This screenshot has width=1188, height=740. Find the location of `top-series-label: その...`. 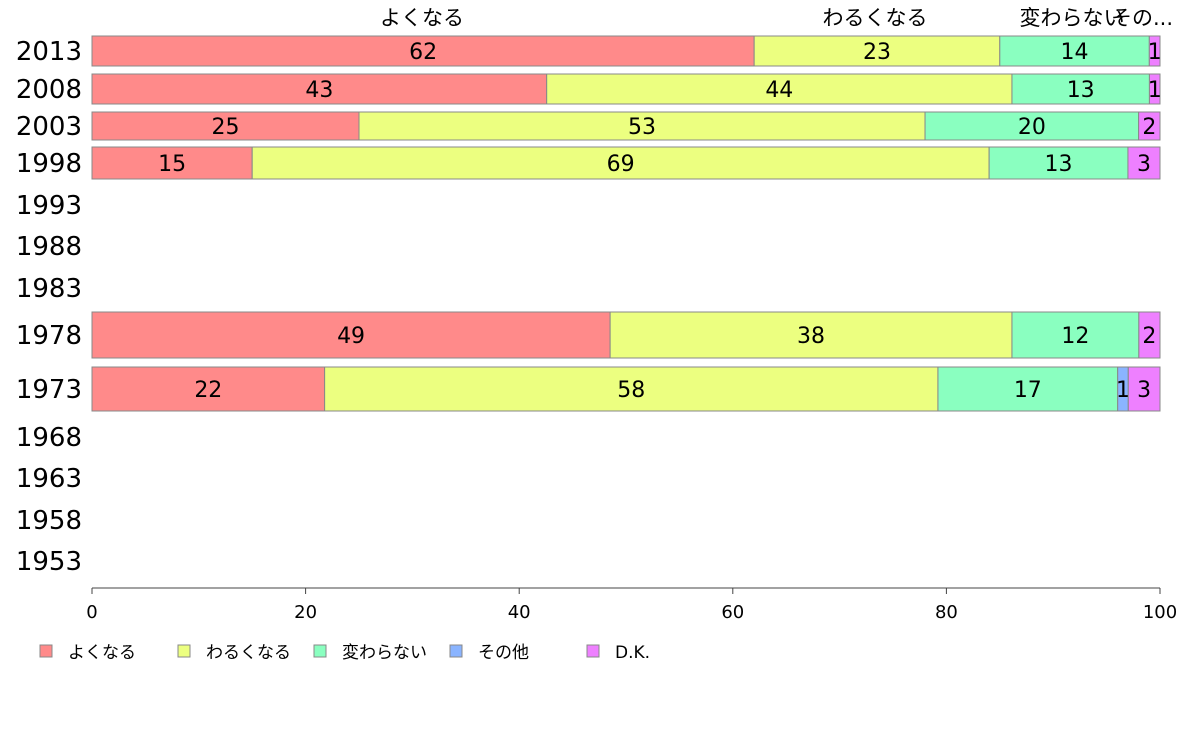

top-series-label: その... is located at coordinates (1142, 18).